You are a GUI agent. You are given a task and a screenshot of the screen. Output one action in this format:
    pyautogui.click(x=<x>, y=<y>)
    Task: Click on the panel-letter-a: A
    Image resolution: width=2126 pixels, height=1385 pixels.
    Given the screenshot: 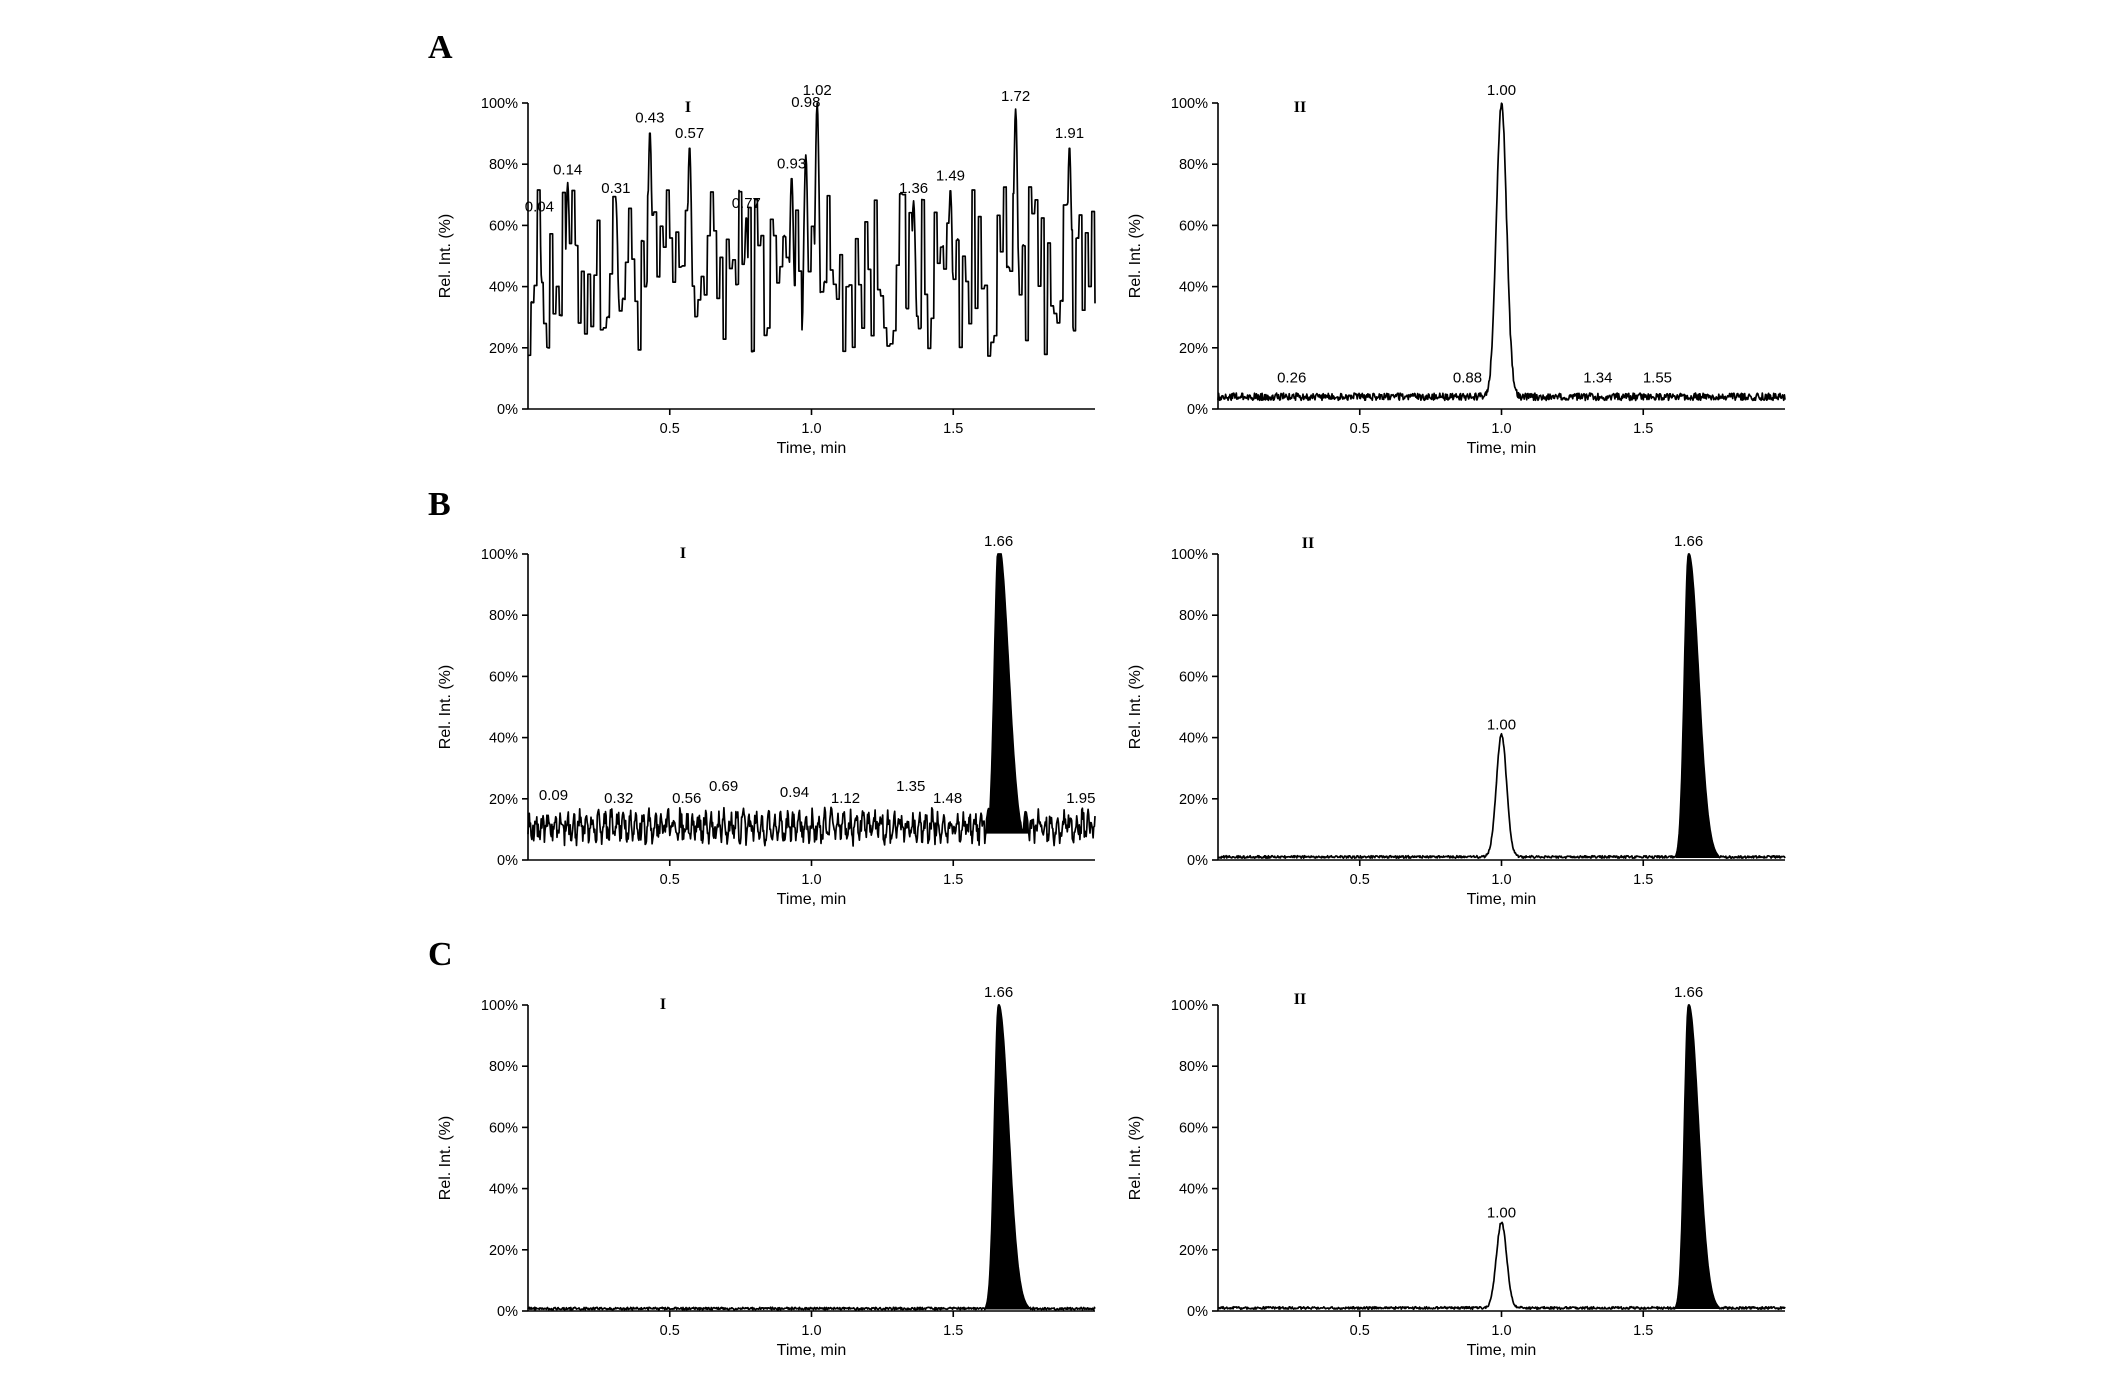 What is the action you would take?
    pyautogui.click(x=440, y=47)
    